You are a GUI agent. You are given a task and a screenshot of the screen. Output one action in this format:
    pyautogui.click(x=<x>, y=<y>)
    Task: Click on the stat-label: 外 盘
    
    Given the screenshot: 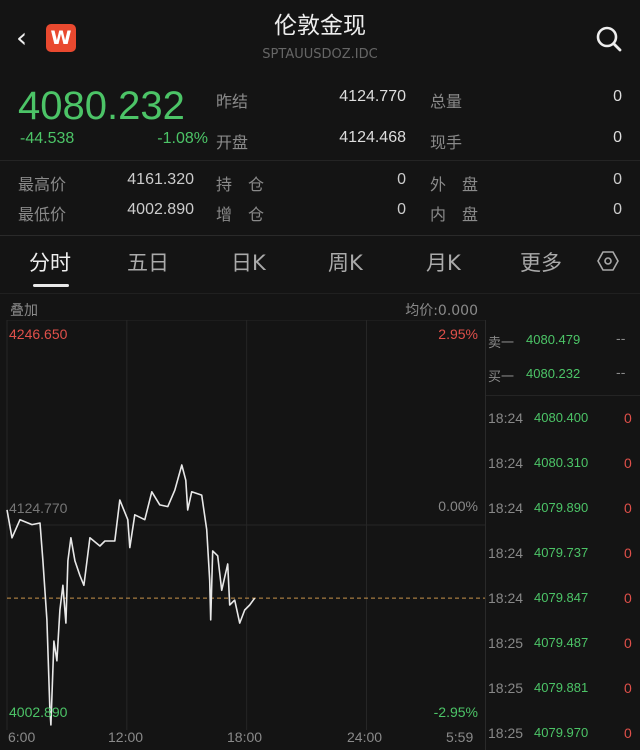 What is the action you would take?
    pyautogui.click(x=454, y=184)
    